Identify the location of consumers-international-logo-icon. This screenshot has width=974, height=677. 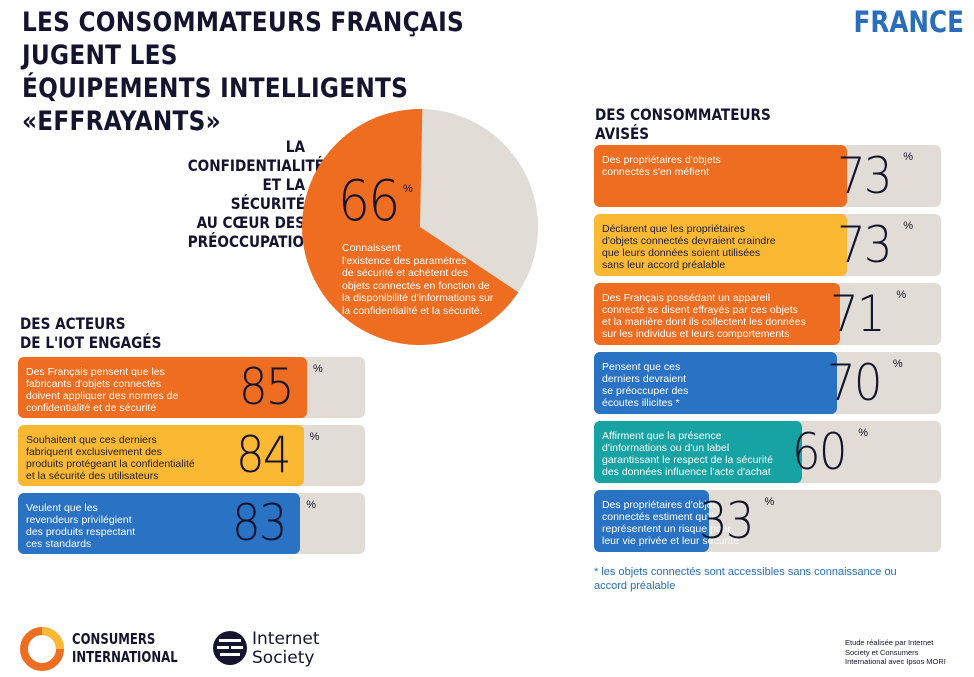
(42, 649).